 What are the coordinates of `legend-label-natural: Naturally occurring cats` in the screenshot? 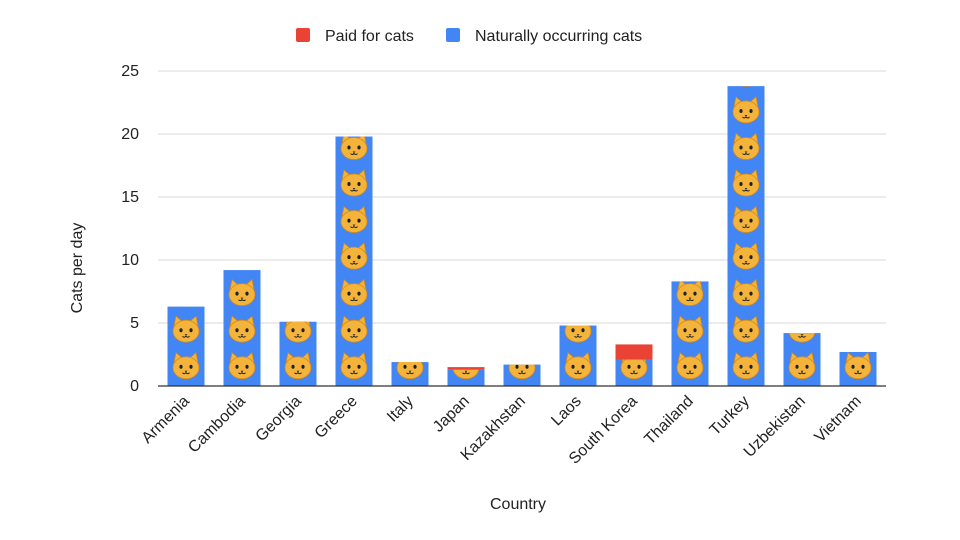 It's located at (558, 36).